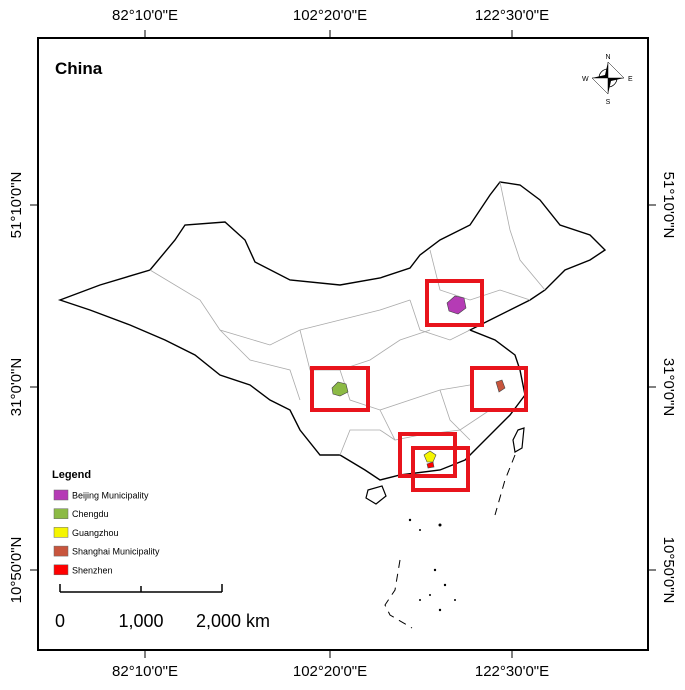 The height and width of the screenshot is (690, 685). What do you see at coordinates (71, 475) in the screenshot?
I see `legend-title: Legend` at bounding box center [71, 475].